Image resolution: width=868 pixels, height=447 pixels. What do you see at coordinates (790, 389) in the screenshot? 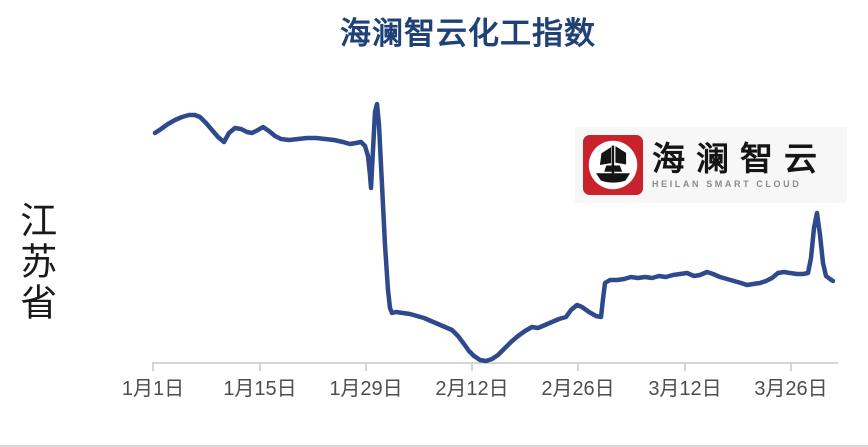
I see `x-tick-label: 3月26日` at bounding box center [790, 389].